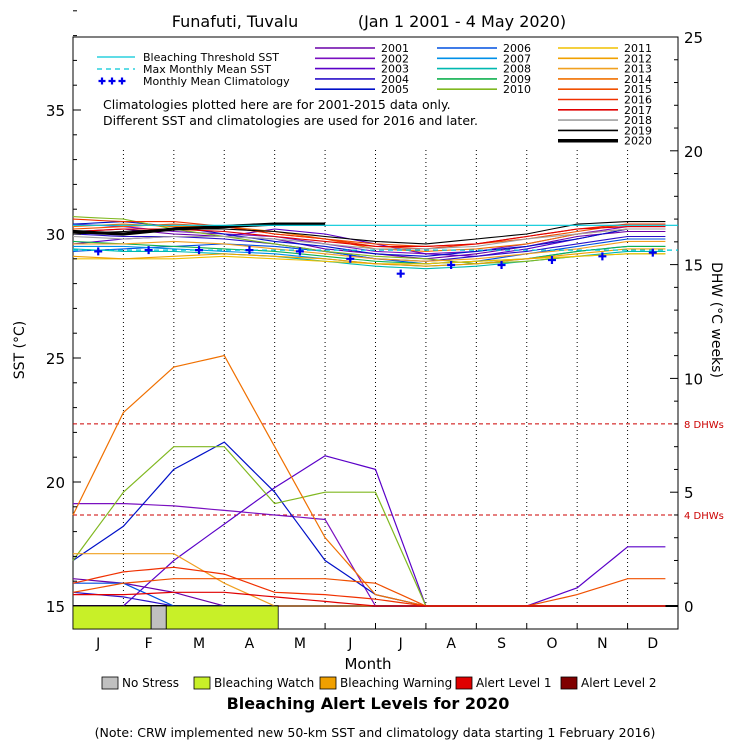 The image size is (750, 750). What do you see at coordinates (689, 493) in the screenshot?
I see `y-right-tick-label: 5` at bounding box center [689, 493].